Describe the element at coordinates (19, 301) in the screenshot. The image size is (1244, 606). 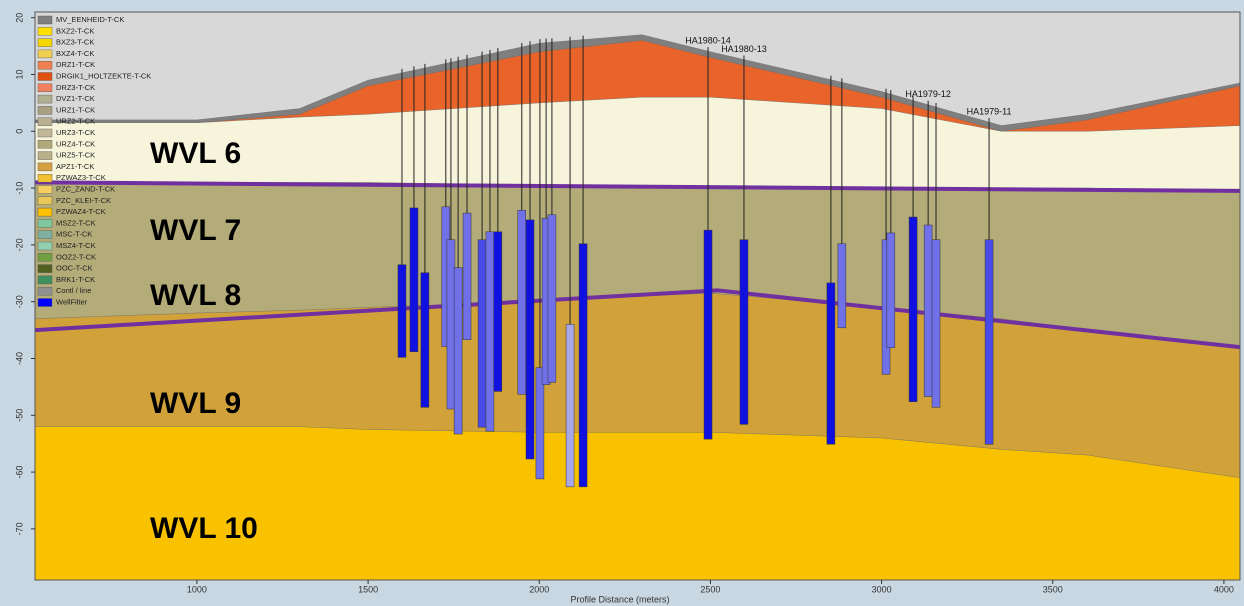
I see `y-tick-label: -30` at that location.